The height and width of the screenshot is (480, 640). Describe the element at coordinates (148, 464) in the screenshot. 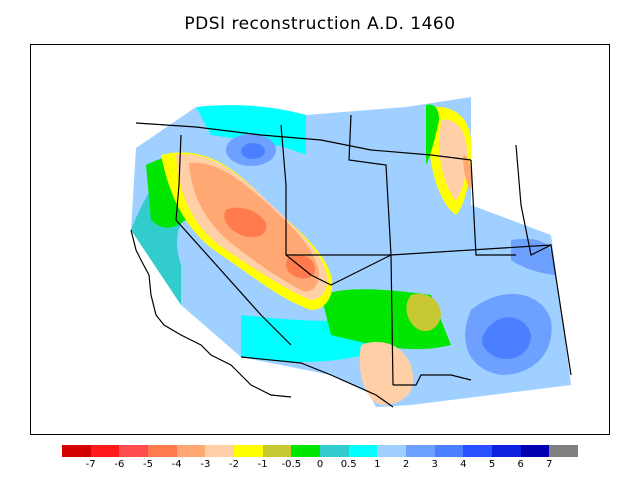

I see `legend-label: -5` at that location.